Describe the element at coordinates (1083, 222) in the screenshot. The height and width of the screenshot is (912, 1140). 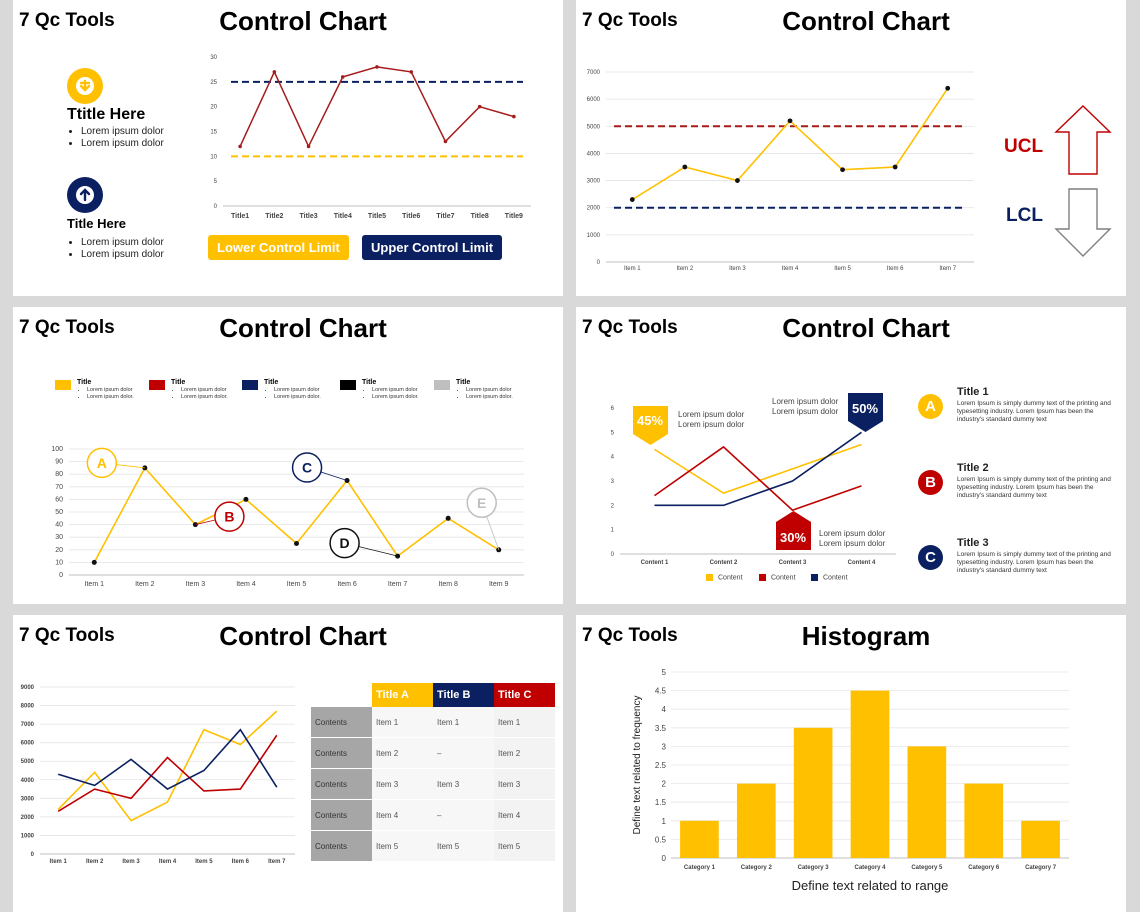
I see `arrow-down-icon` at that location.